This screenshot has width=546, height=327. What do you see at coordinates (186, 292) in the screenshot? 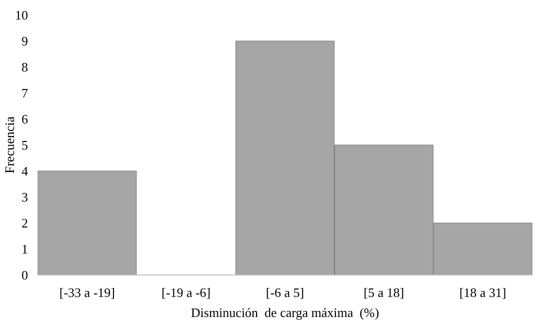
I see `x-tick-label: [-19 a -6]` at bounding box center [186, 292].